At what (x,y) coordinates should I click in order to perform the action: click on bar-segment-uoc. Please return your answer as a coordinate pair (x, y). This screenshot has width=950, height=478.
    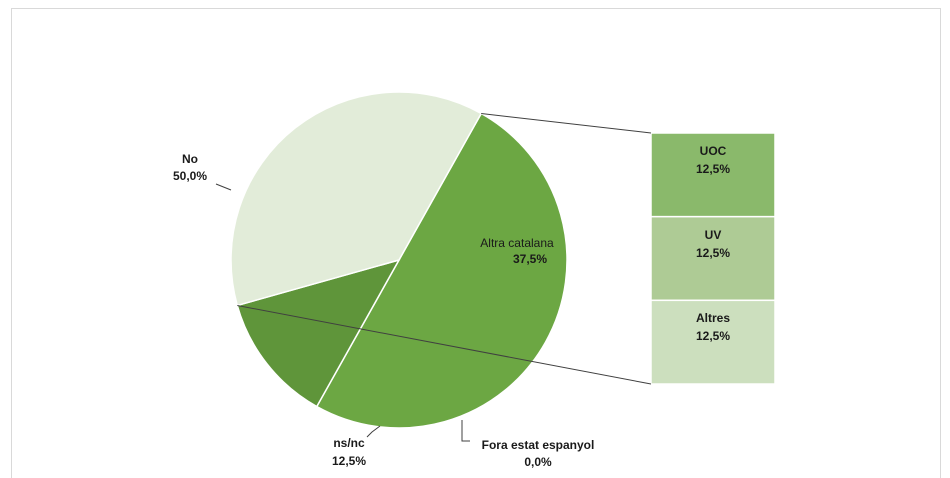
    Looking at the image, I should click on (713, 175).